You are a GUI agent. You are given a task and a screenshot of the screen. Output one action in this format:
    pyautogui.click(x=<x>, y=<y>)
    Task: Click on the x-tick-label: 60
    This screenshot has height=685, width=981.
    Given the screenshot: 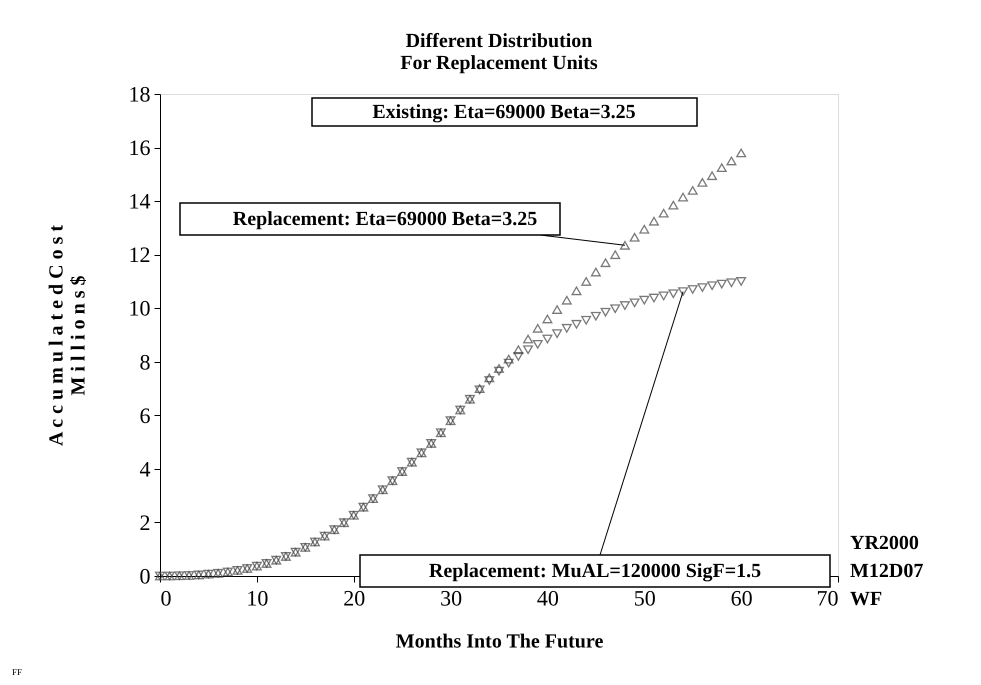 What is the action you would take?
    pyautogui.click(x=741, y=598)
    